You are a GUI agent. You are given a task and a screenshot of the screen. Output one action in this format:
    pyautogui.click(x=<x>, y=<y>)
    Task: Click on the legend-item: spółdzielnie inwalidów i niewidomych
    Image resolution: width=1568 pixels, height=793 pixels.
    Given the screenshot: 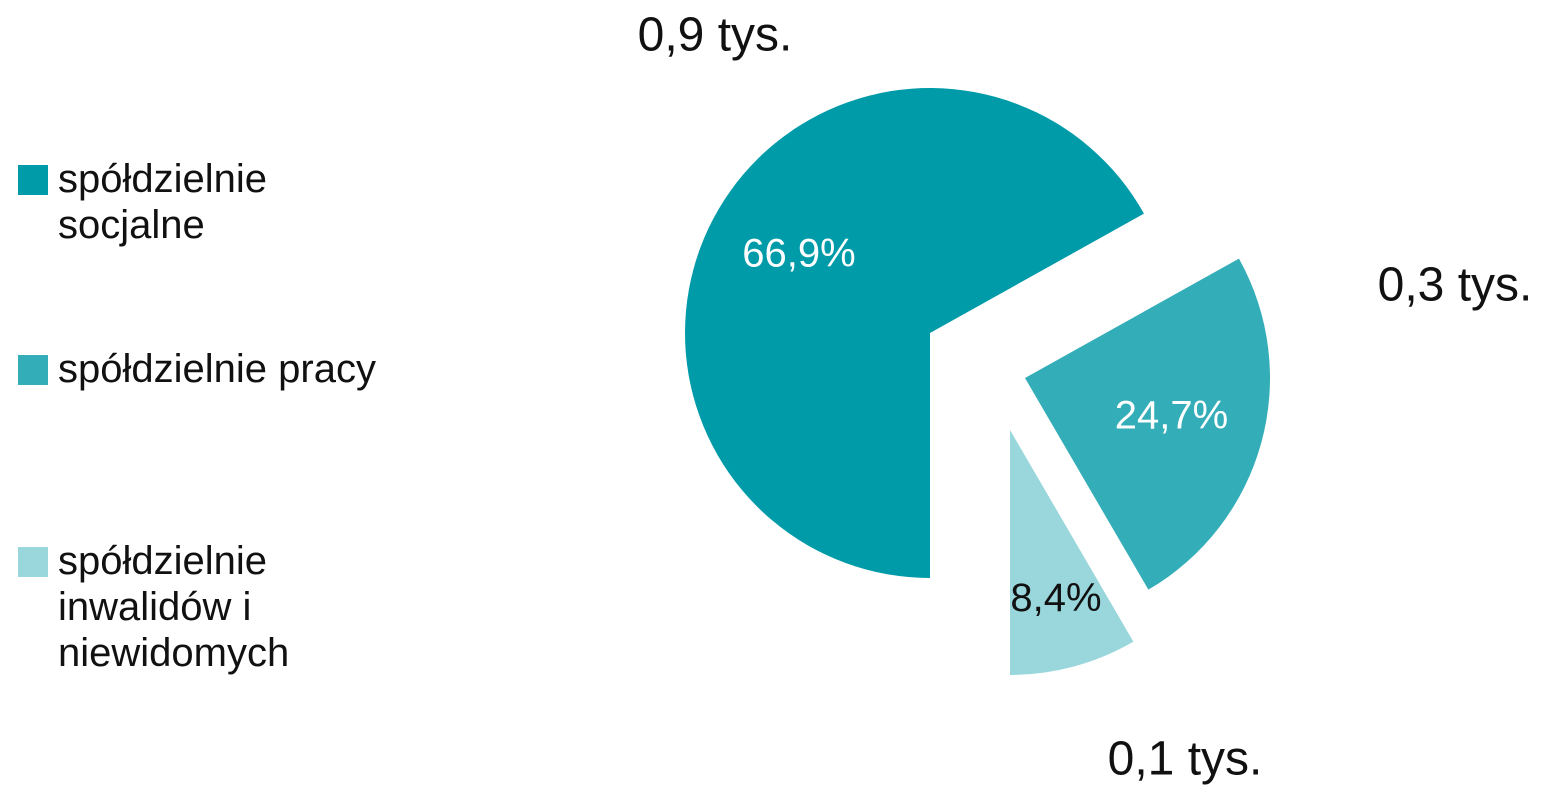 What is the action you would take?
    pyautogui.click(x=203, y=607)
    